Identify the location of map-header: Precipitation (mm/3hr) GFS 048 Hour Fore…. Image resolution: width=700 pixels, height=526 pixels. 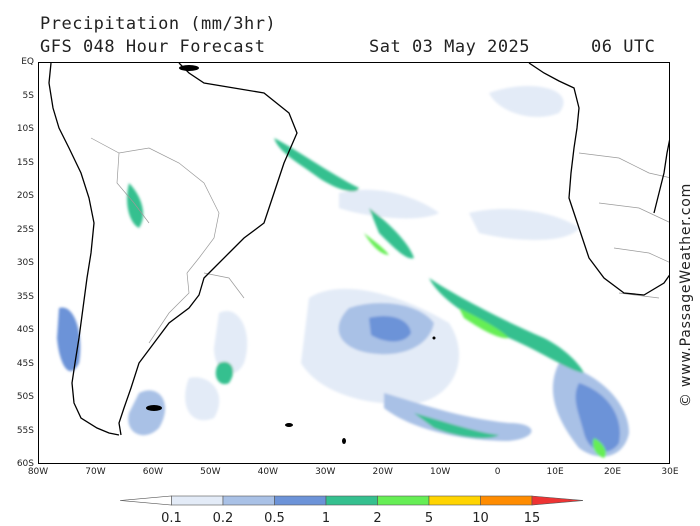
(350, 31).